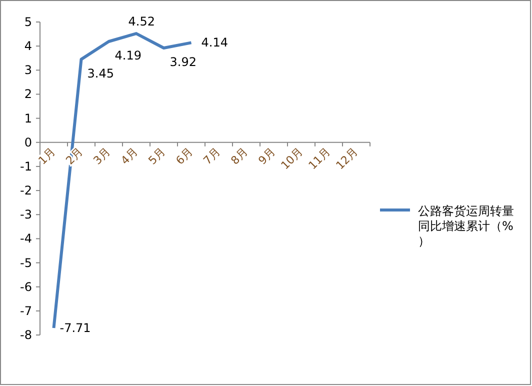 The height and width of the screenshot is (386, 532). Describe the element at coordinates (28, 142) in the screenshot. I see `y-tick-label: 0` at that location.